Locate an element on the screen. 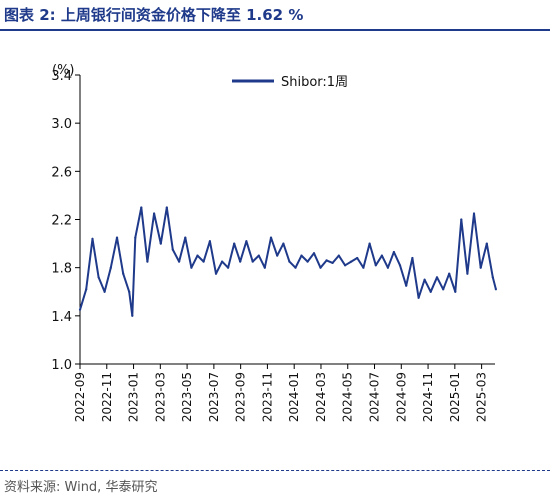 Image resolution: width=550 pixels, height=497 pixels. x-tick-label: 2022-09 is located at coordinates (80, 397).